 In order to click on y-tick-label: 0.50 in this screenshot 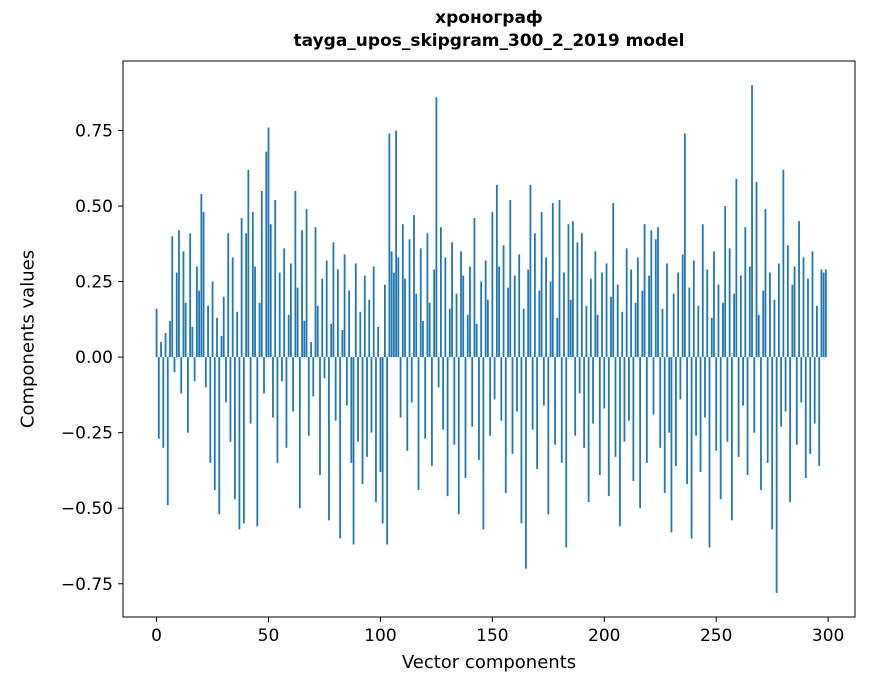, I will do `click(94, 207)`.